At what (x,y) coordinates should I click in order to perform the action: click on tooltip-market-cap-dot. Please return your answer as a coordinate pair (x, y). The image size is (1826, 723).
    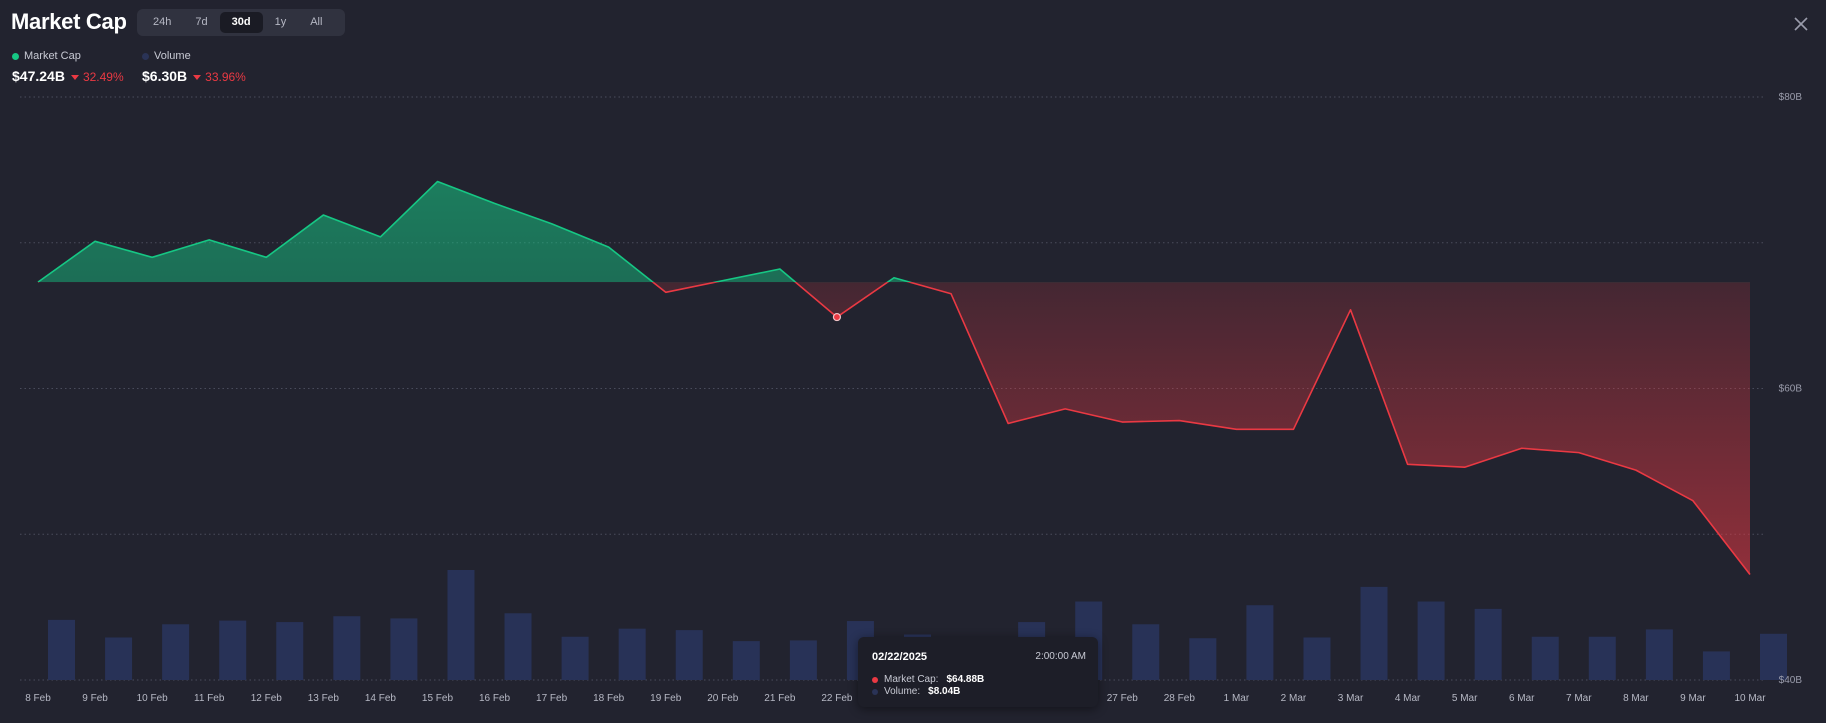
    Looking at the image, I should click on (875, 679).